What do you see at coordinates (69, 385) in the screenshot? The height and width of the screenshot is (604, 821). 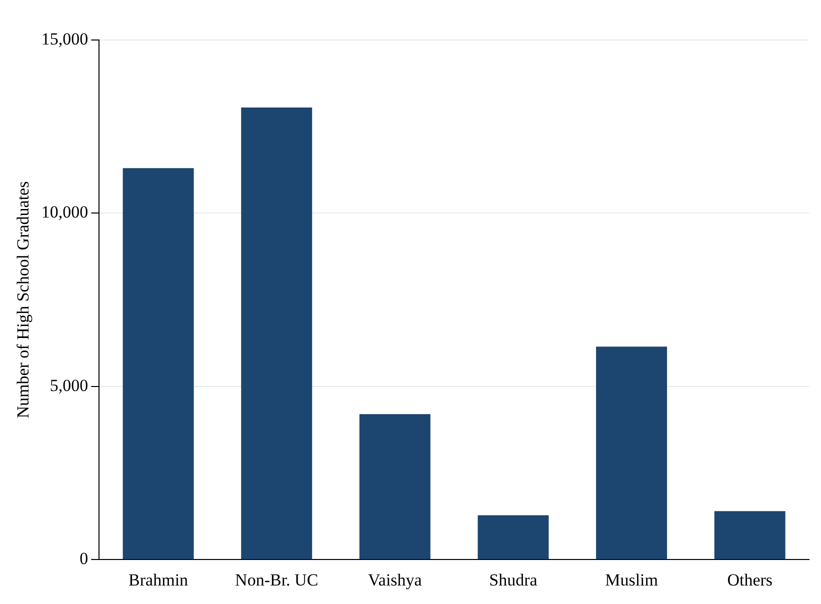 I see `y-tick-label: 5,000` at bounding box center [69, 385].